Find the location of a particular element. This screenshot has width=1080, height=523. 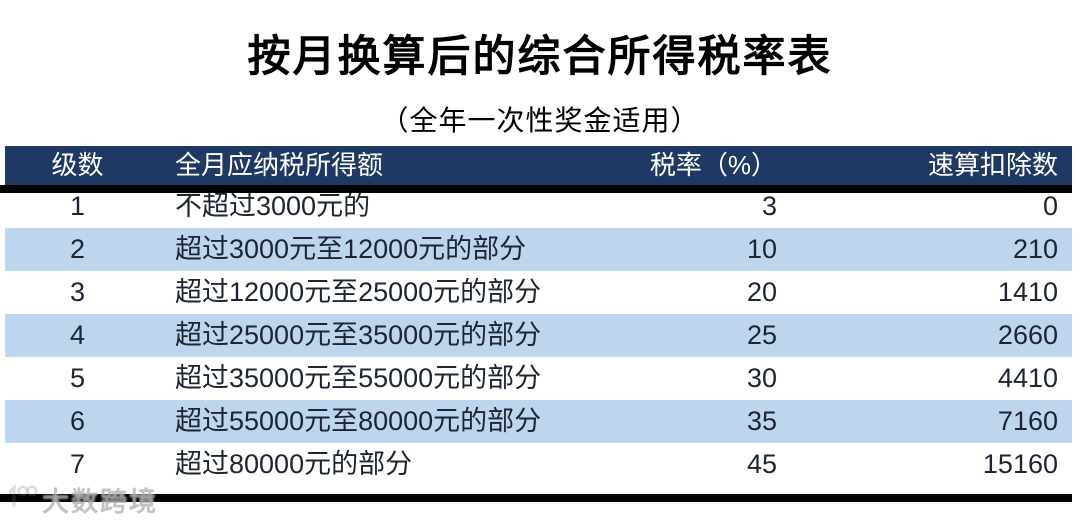

rate-cell: 10 is located at coordinates (761, 249).